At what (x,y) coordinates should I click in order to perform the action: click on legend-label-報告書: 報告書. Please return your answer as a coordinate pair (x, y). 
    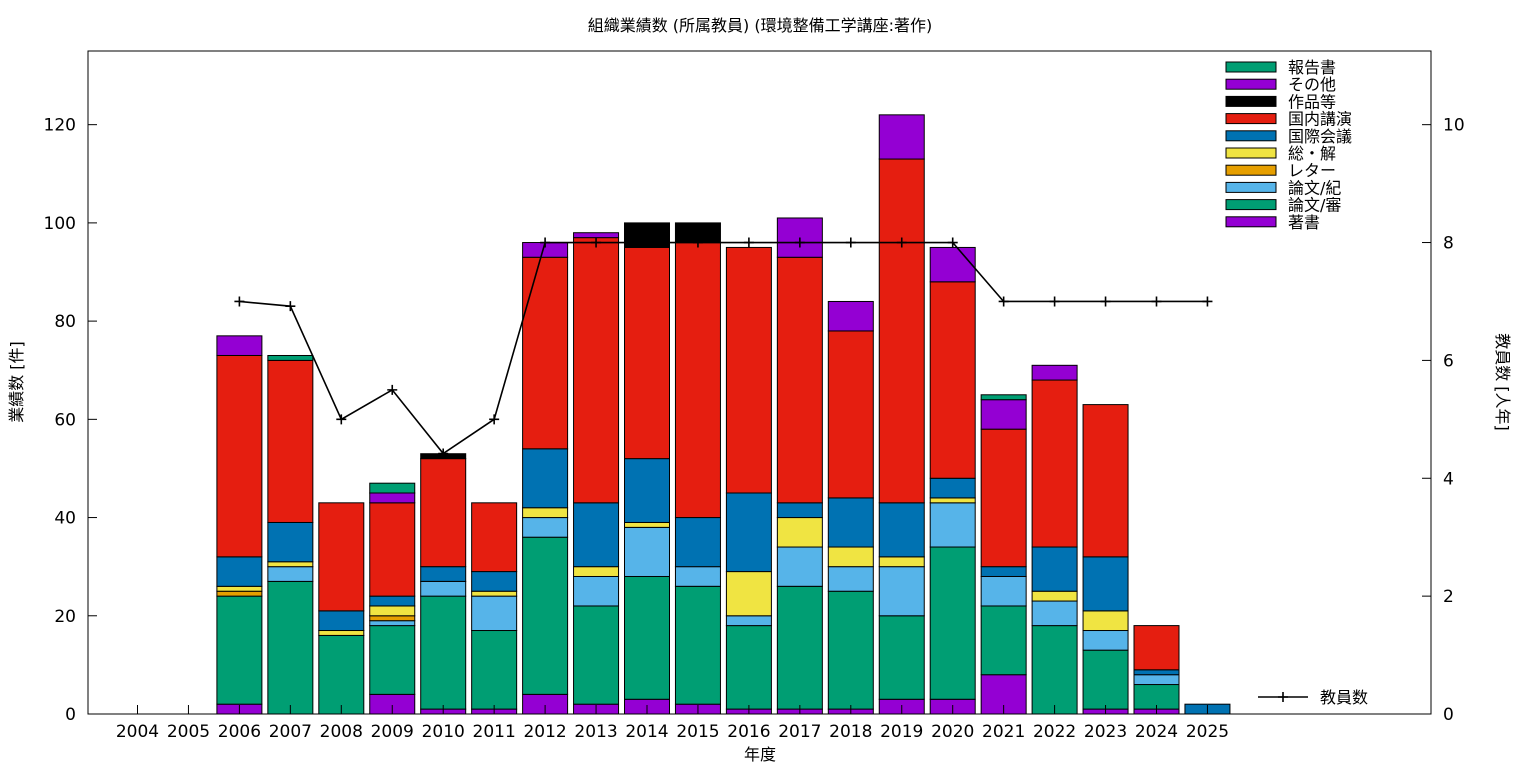
    Looking at the image, I should click on (1312, 67).